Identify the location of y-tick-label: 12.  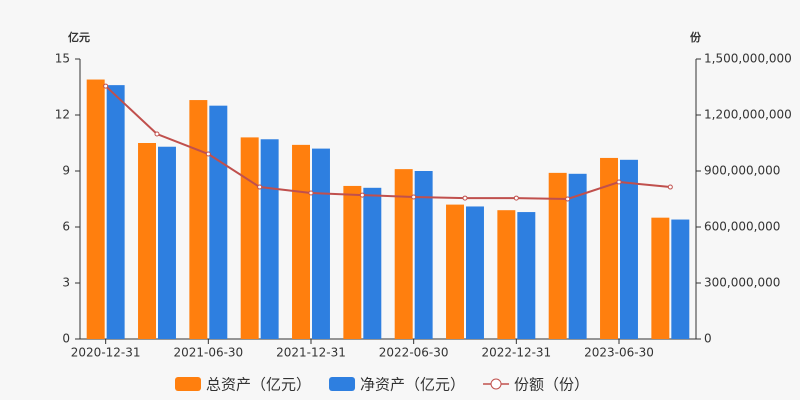
(62, 115).